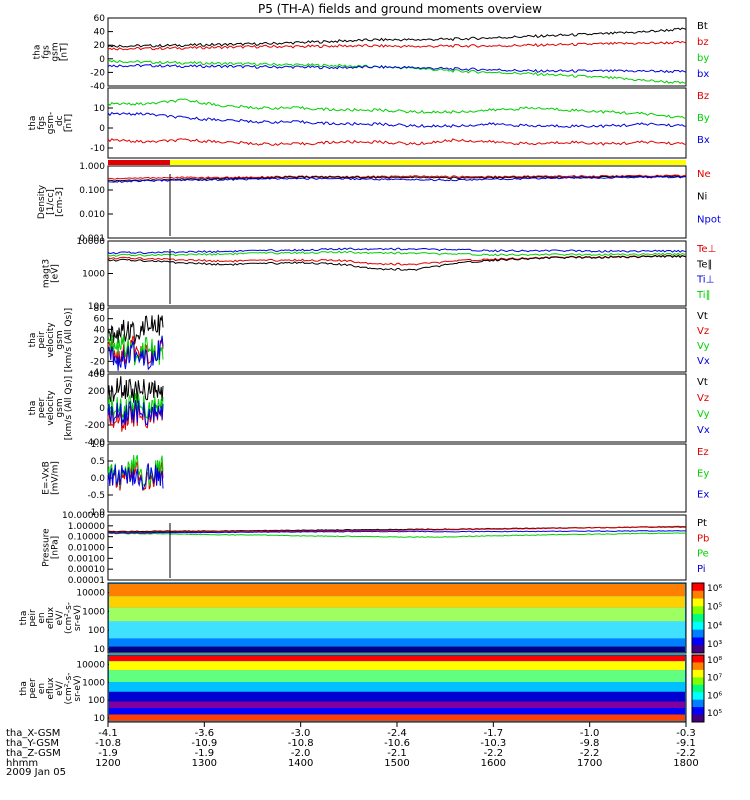 The image size is (750, 800). I want to click on ylabel-line: Pressure, so click(47, 547).